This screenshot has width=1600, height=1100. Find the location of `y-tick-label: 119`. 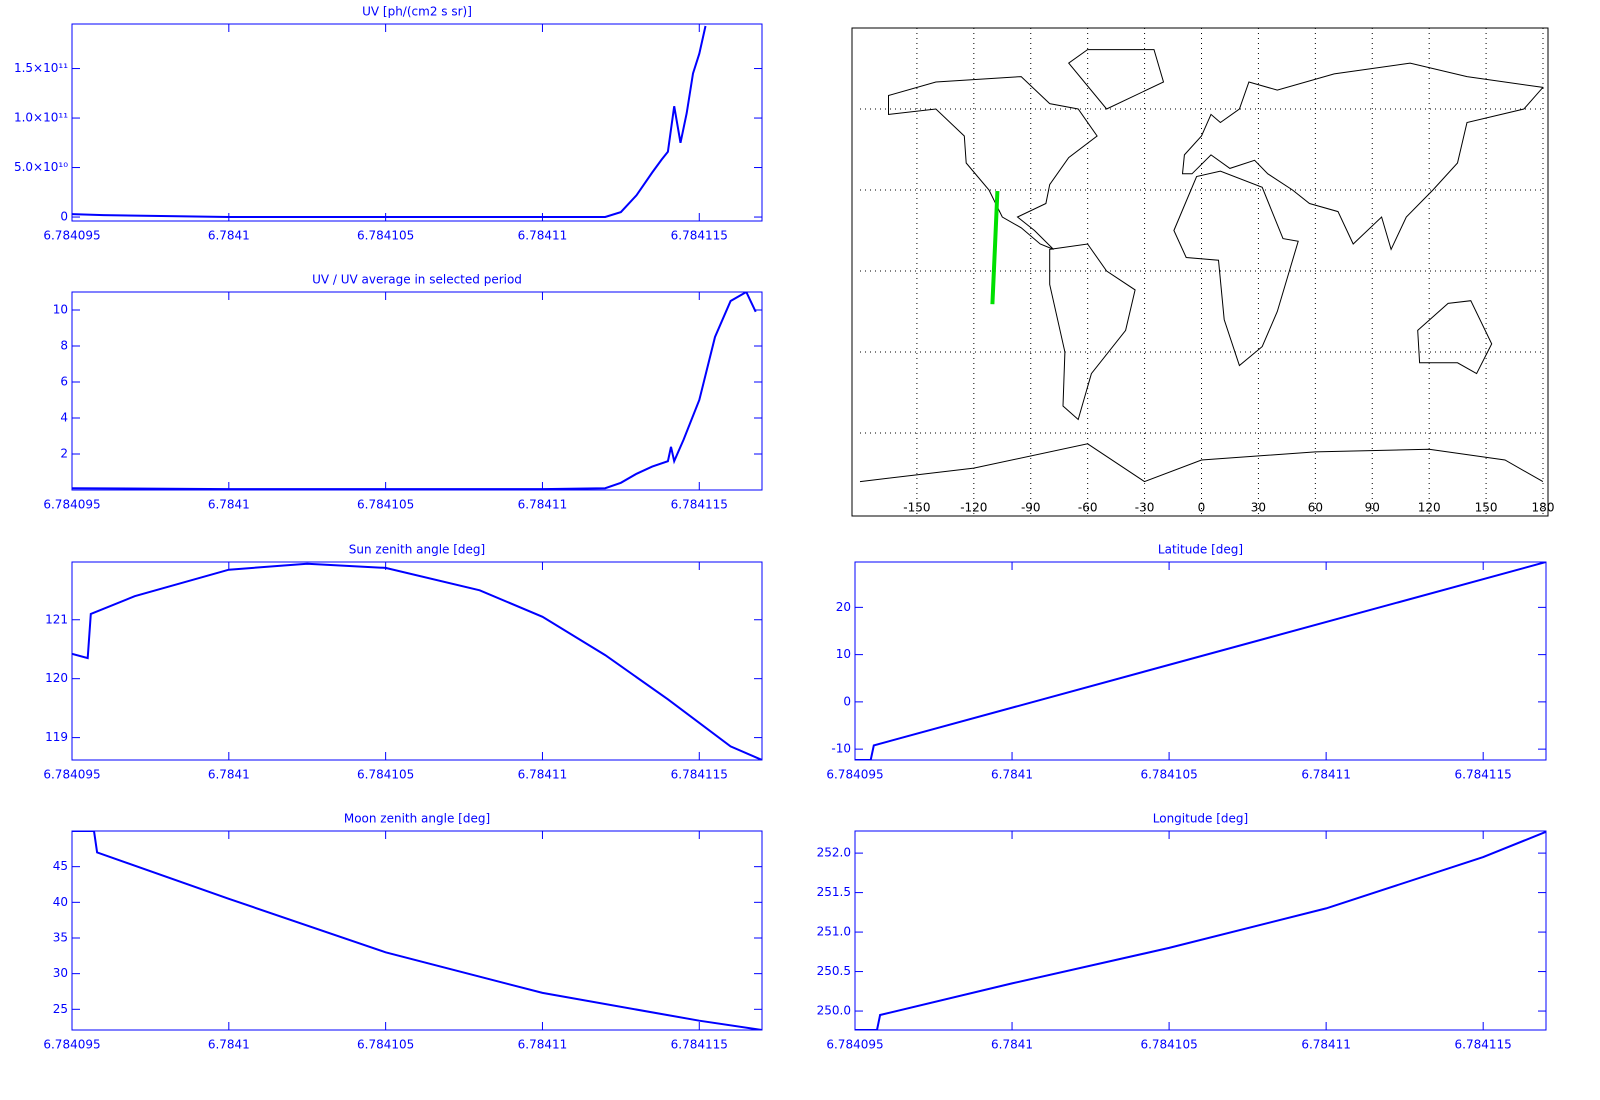

y-tick-label: 119 is located at coordinates (56, 737).